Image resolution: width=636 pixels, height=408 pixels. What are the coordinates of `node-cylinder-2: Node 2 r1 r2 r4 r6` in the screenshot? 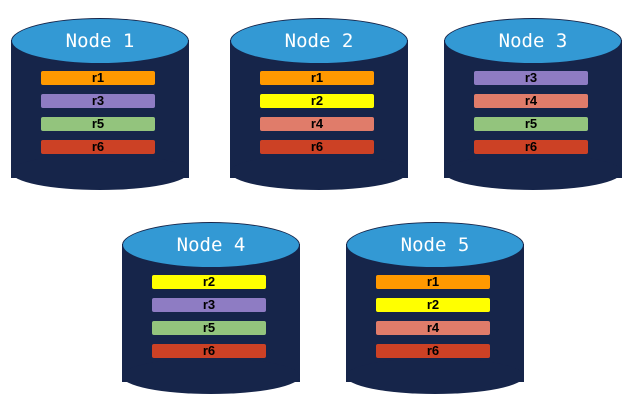 It's located at (319, 105).